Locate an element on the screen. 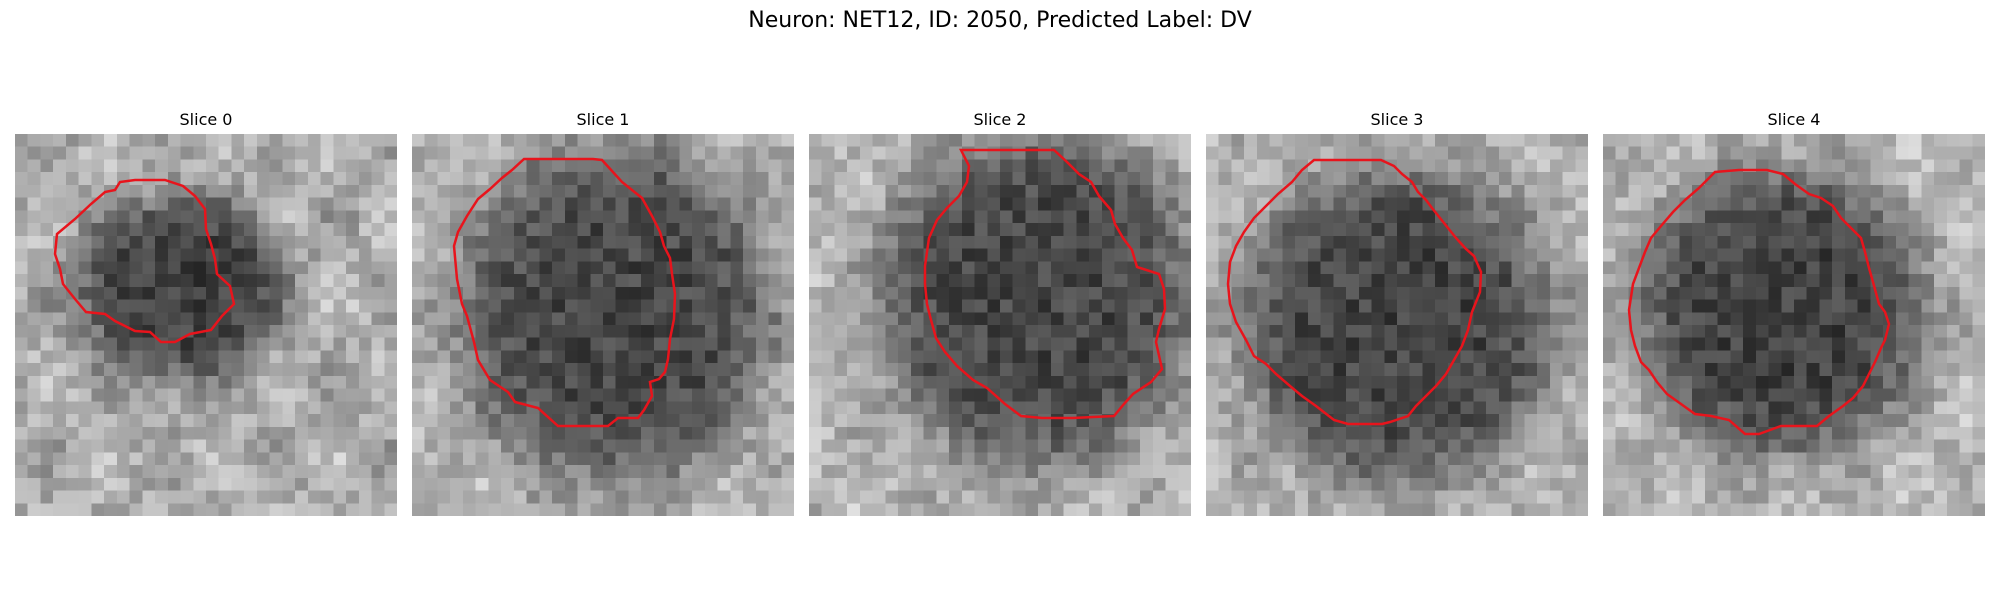 Image resolution: width=2000 pixels, height=600 pixels. slice-panel-4: Slice 4 is located at coordinates (1794, 312).